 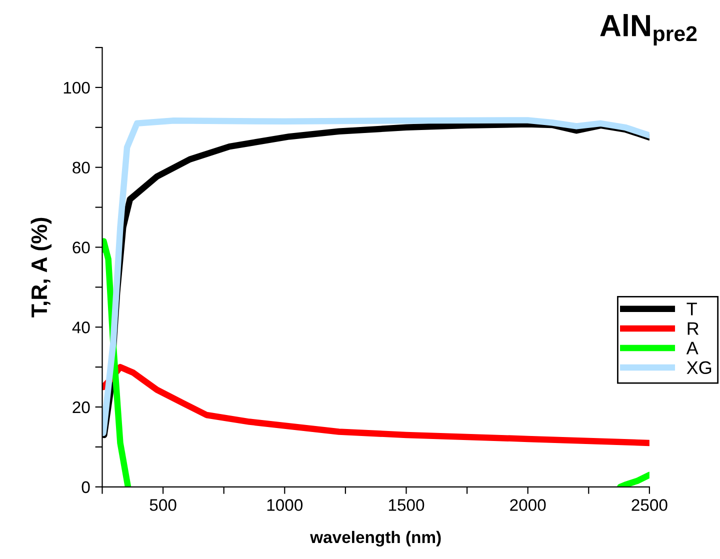 What do you see at coordinates (81, 168) in the screenshot?
I see `y-tick-label: 80` at bounding box center [81, 168].